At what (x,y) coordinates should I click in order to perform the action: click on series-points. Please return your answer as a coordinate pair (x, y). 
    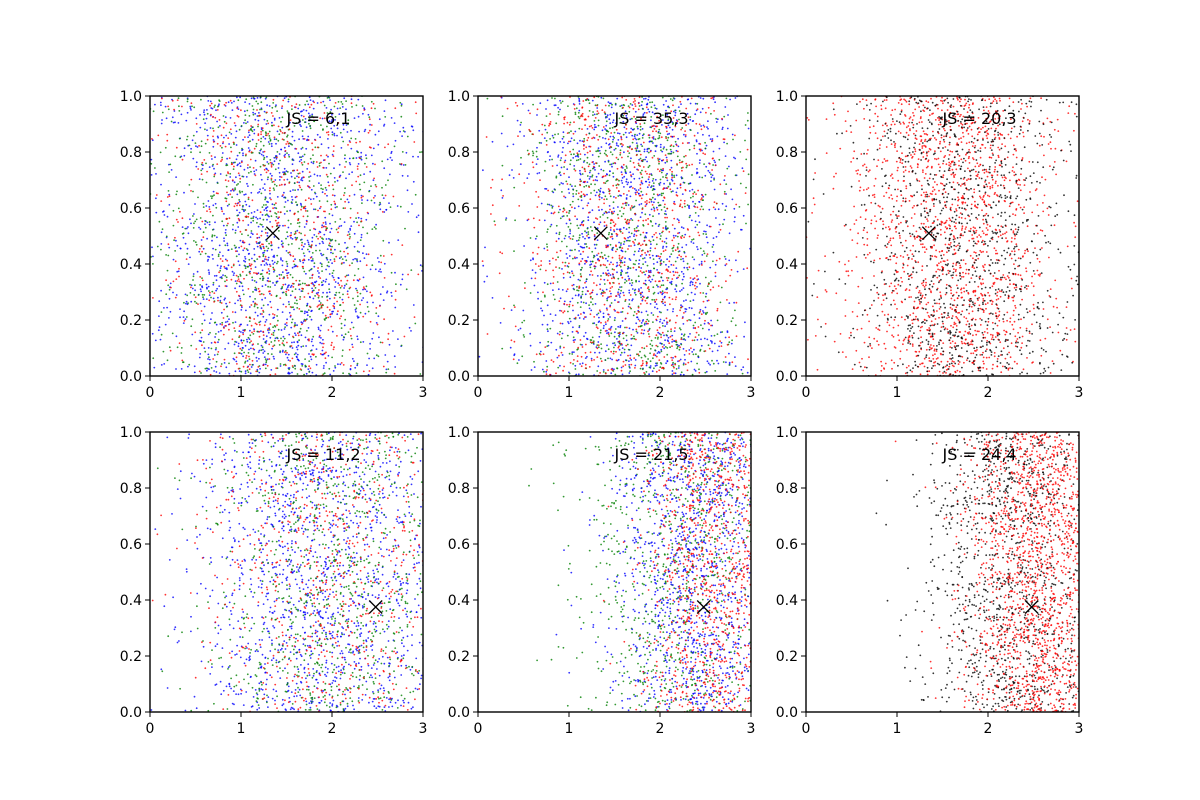
    Looking at the image, I should click on (614, 236).